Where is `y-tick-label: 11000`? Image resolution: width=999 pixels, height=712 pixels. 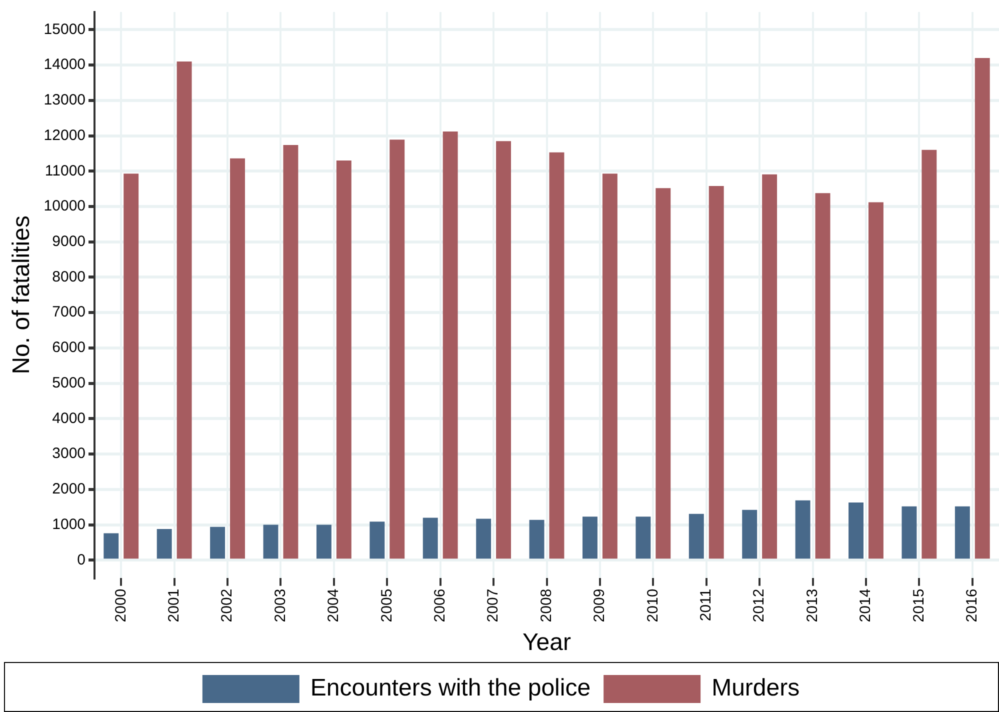 y-tick-label: 11000 is located at coordinates (65, 171).